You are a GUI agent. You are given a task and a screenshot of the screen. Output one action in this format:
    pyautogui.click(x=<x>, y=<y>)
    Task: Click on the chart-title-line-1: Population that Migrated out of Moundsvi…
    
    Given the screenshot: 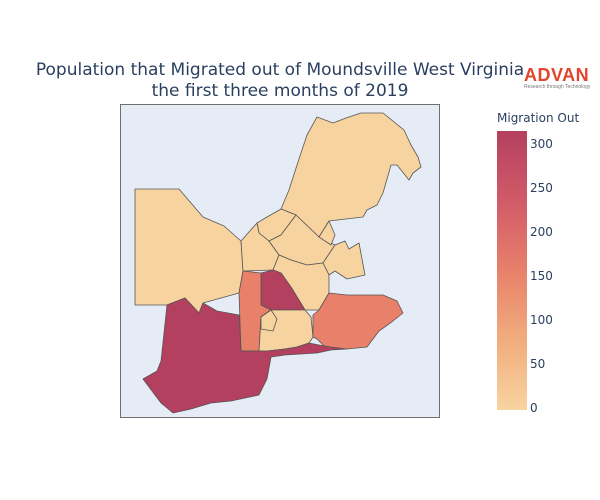 What is the action you would take?
    pyautogui.click(x=280, y=70)
    